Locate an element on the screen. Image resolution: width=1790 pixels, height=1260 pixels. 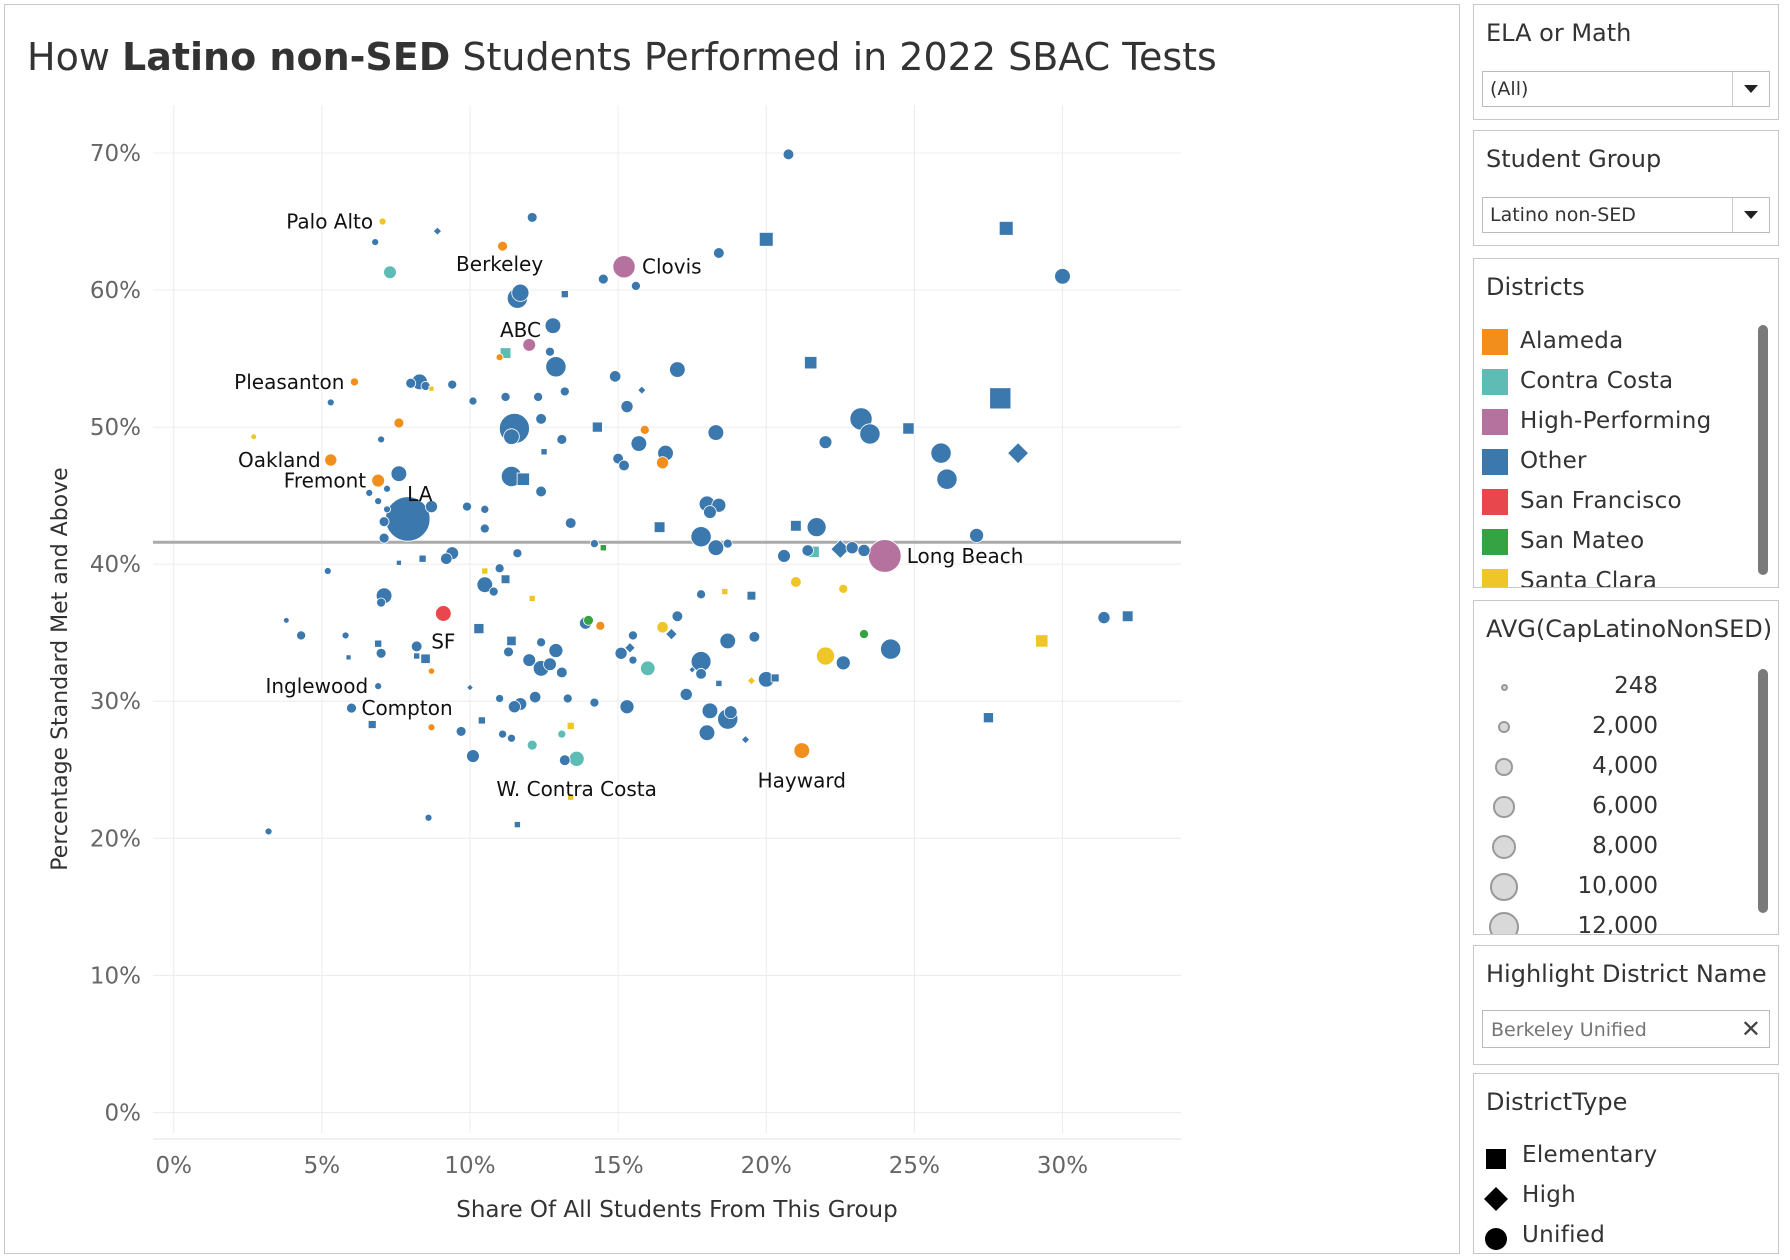
data-point-san-mateo-square is located at coordinates (603, 548).